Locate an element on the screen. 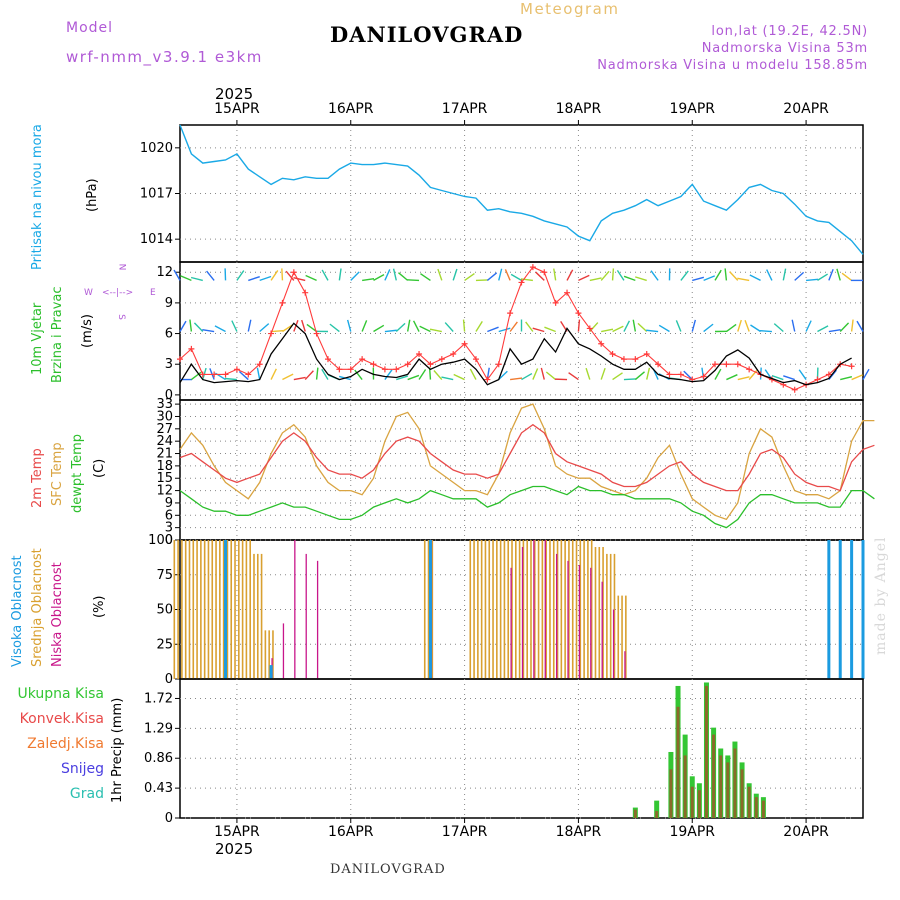 This screenshot has width=900, height=900. cloud-ytick-label-4: 100 is located at coordinates (160, 540).